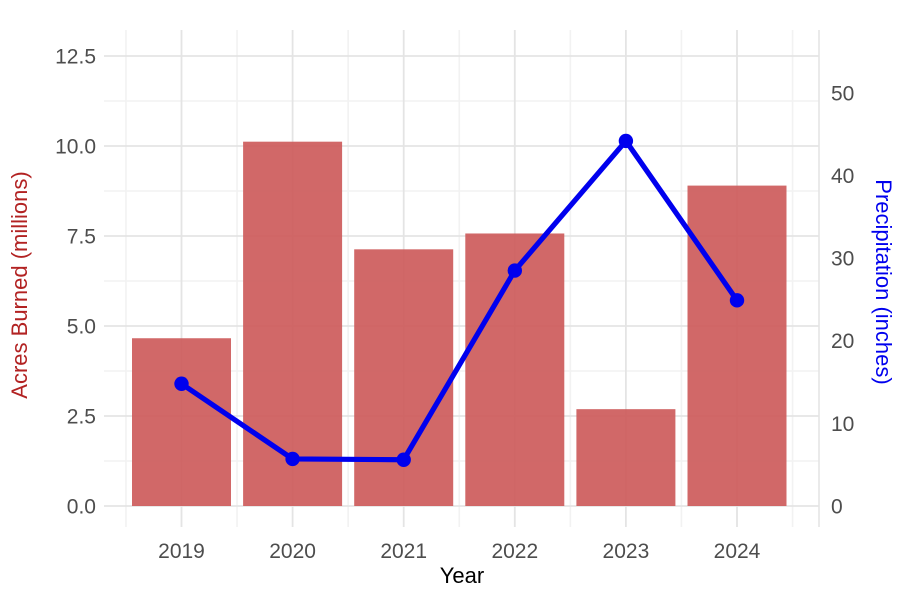  I want to click on left-tick-label: 5.0, so click(81, 326).